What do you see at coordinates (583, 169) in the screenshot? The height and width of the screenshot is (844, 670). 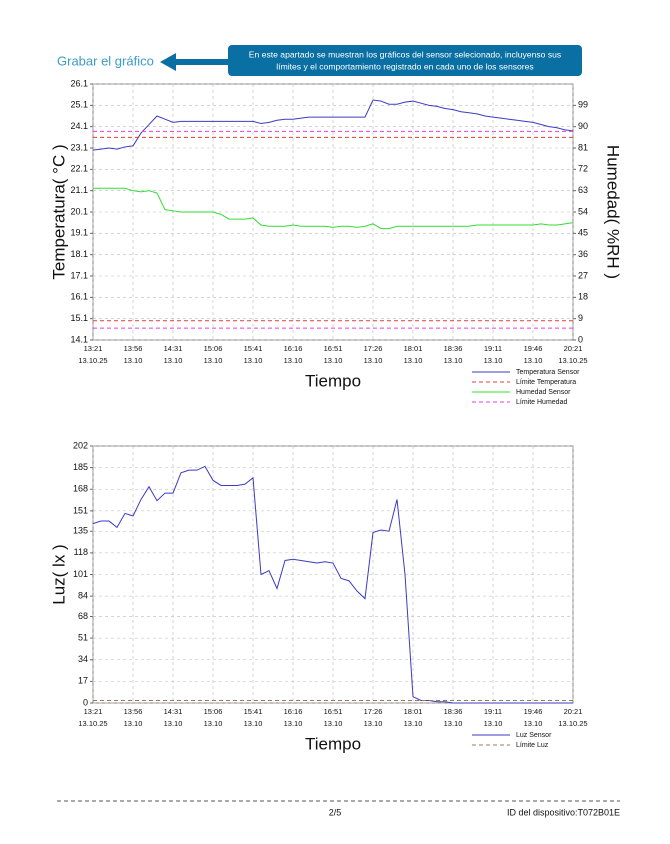 I see `y2-tick-label: 72` at bounding box center [583, 169].